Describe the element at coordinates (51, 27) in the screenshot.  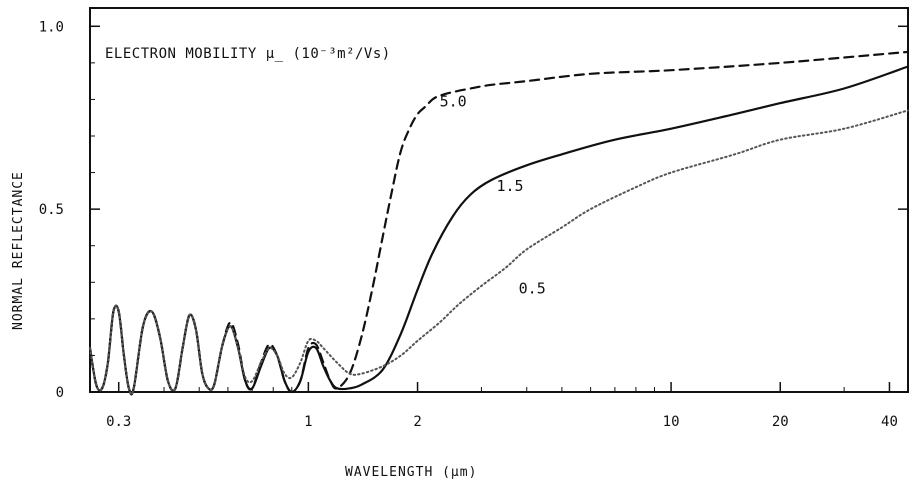
I see `y-tick-label: 1.0` at that location.